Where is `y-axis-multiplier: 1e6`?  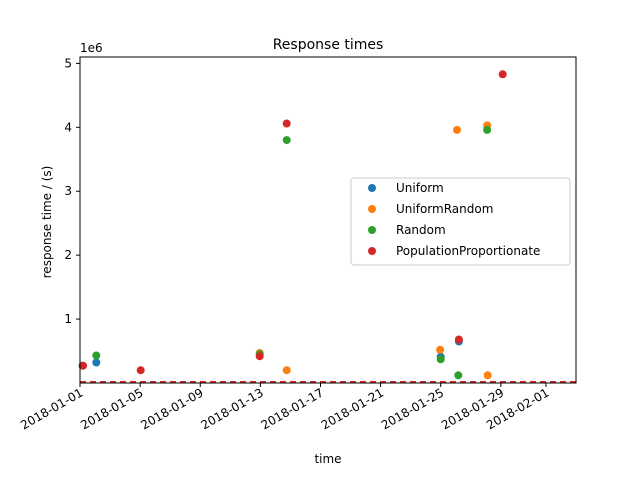
y-axis-multiplier: 1e6 is located at coordinates (91, 48).